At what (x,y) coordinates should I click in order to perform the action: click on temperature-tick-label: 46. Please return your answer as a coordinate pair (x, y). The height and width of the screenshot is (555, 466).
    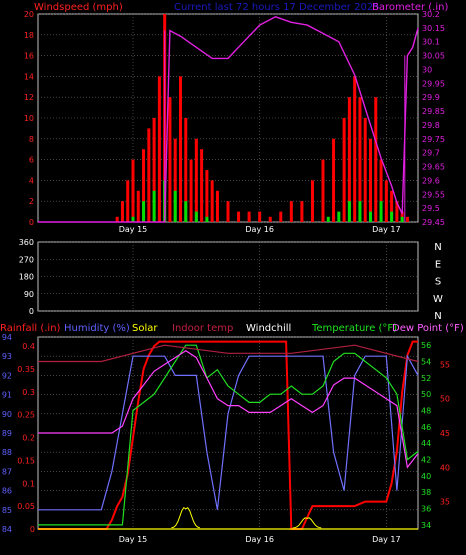
    Looking at the image, I should click on (426, 427).